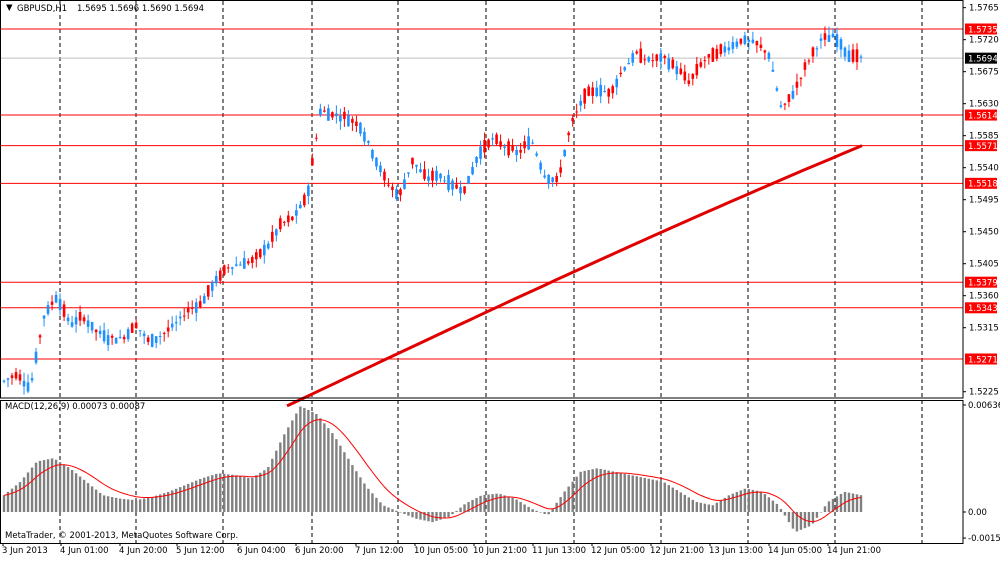  What do you see at coordinates (143, 551) in the screenshot?
I see `time-tick-label: 4 Jun 20:00` at bounding box center [143, 551].